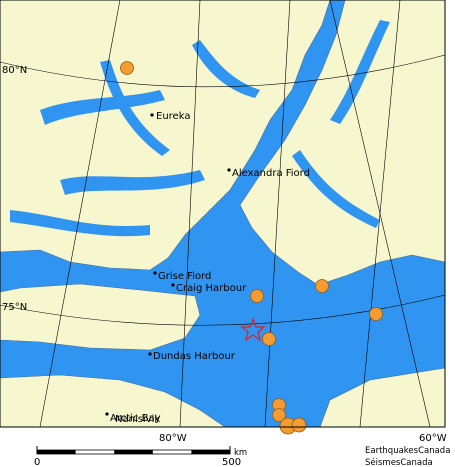 This screenshot has height=467, width=455. Describe the element at coordinates (407, 451) in the screenshot. I see `credit: EarthquakesCanada` at that location.